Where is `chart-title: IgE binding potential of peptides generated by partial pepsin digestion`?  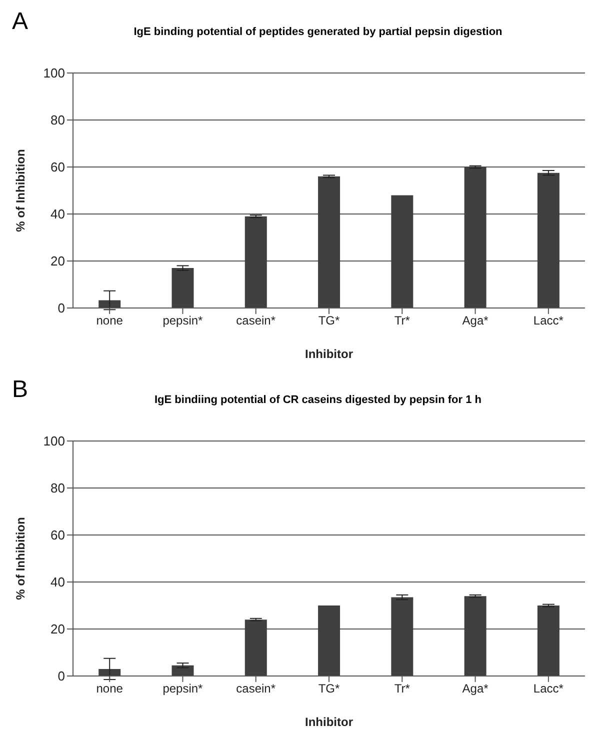 chart-title: IgE binding potential of peptides generated by partial pepsin digestion is located at coordinates (318, 32).